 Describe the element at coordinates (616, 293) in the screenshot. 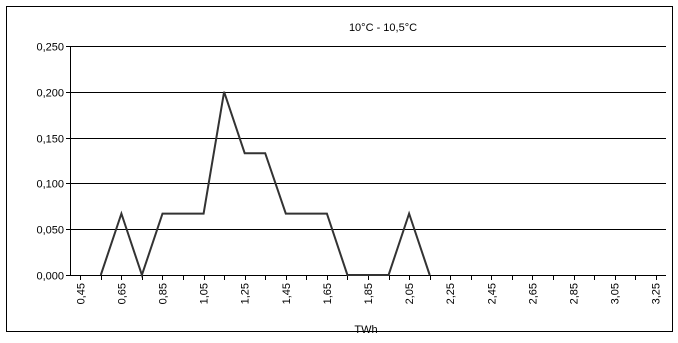

I see `x-tick-label-13: 3,05` at that location.